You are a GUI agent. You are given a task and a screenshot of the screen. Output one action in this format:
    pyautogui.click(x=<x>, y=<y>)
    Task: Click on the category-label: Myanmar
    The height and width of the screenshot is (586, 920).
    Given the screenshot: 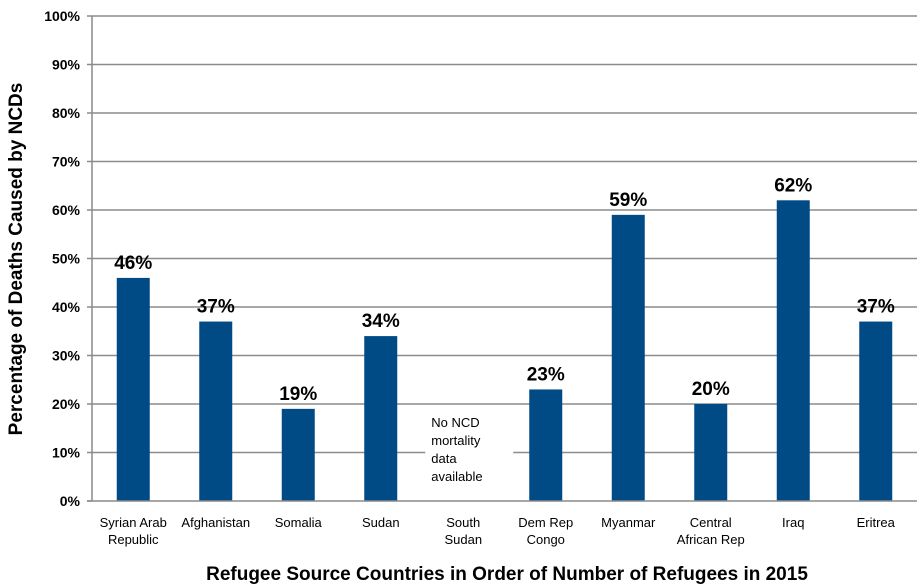 What is the action you would take?
    pyautogui.click(x=628, y=522)
    